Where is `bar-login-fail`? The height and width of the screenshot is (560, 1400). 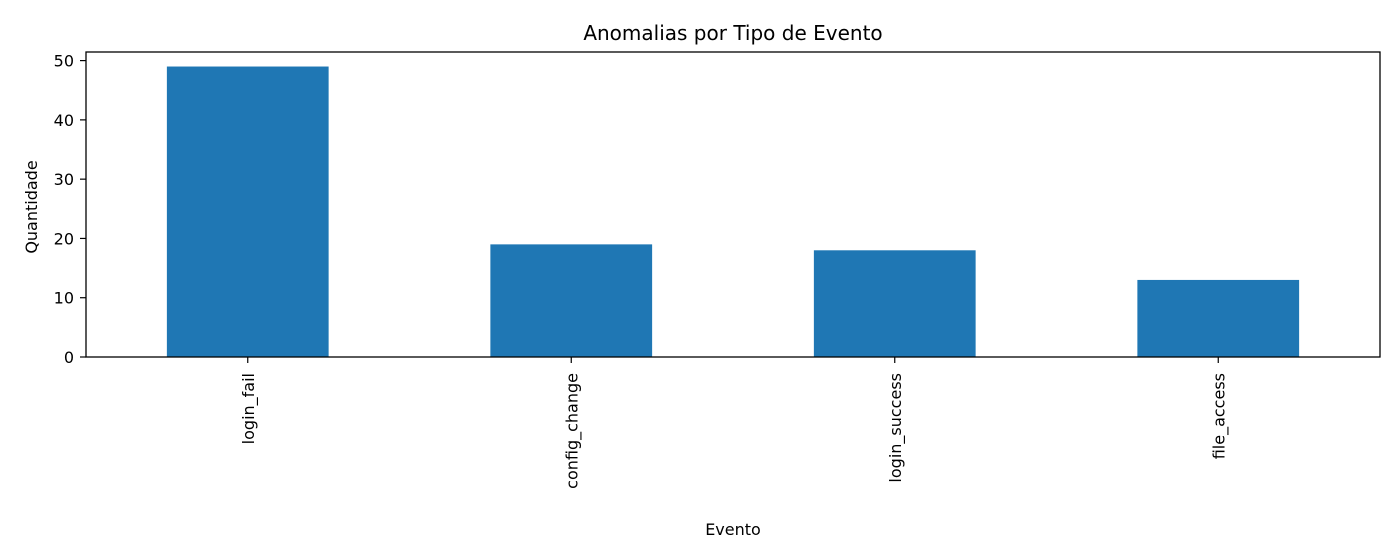
bar-login-fail is located at coordinates (247, 212).